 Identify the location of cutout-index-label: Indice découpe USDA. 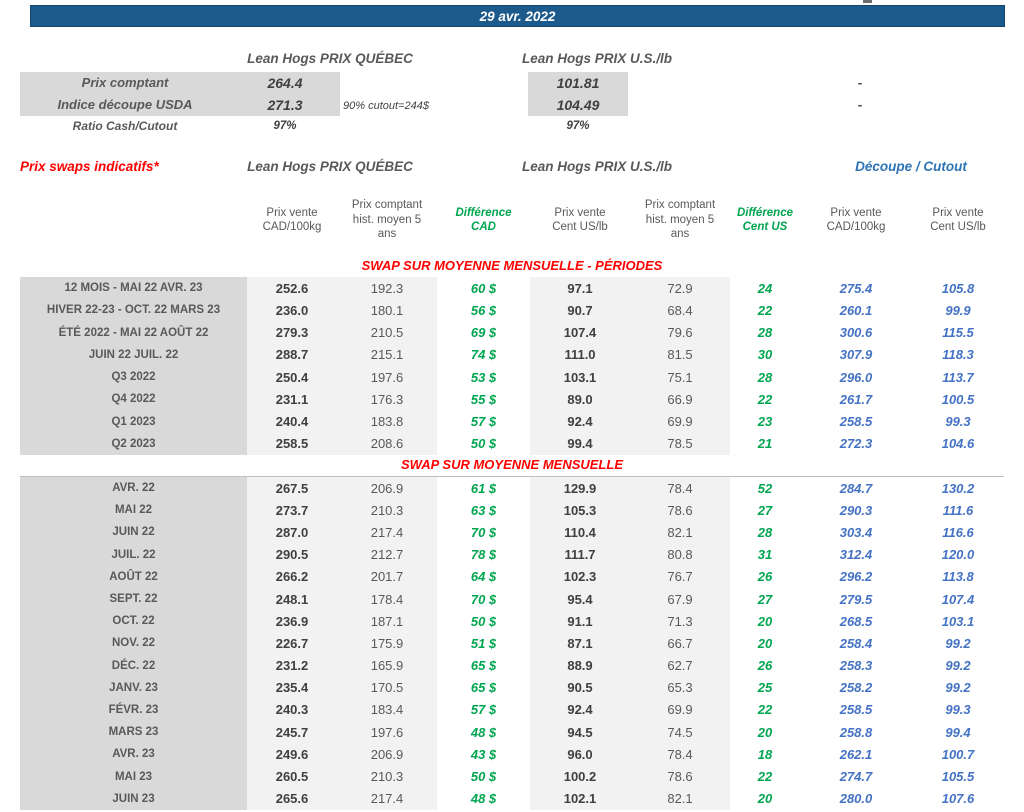
(125, 104).